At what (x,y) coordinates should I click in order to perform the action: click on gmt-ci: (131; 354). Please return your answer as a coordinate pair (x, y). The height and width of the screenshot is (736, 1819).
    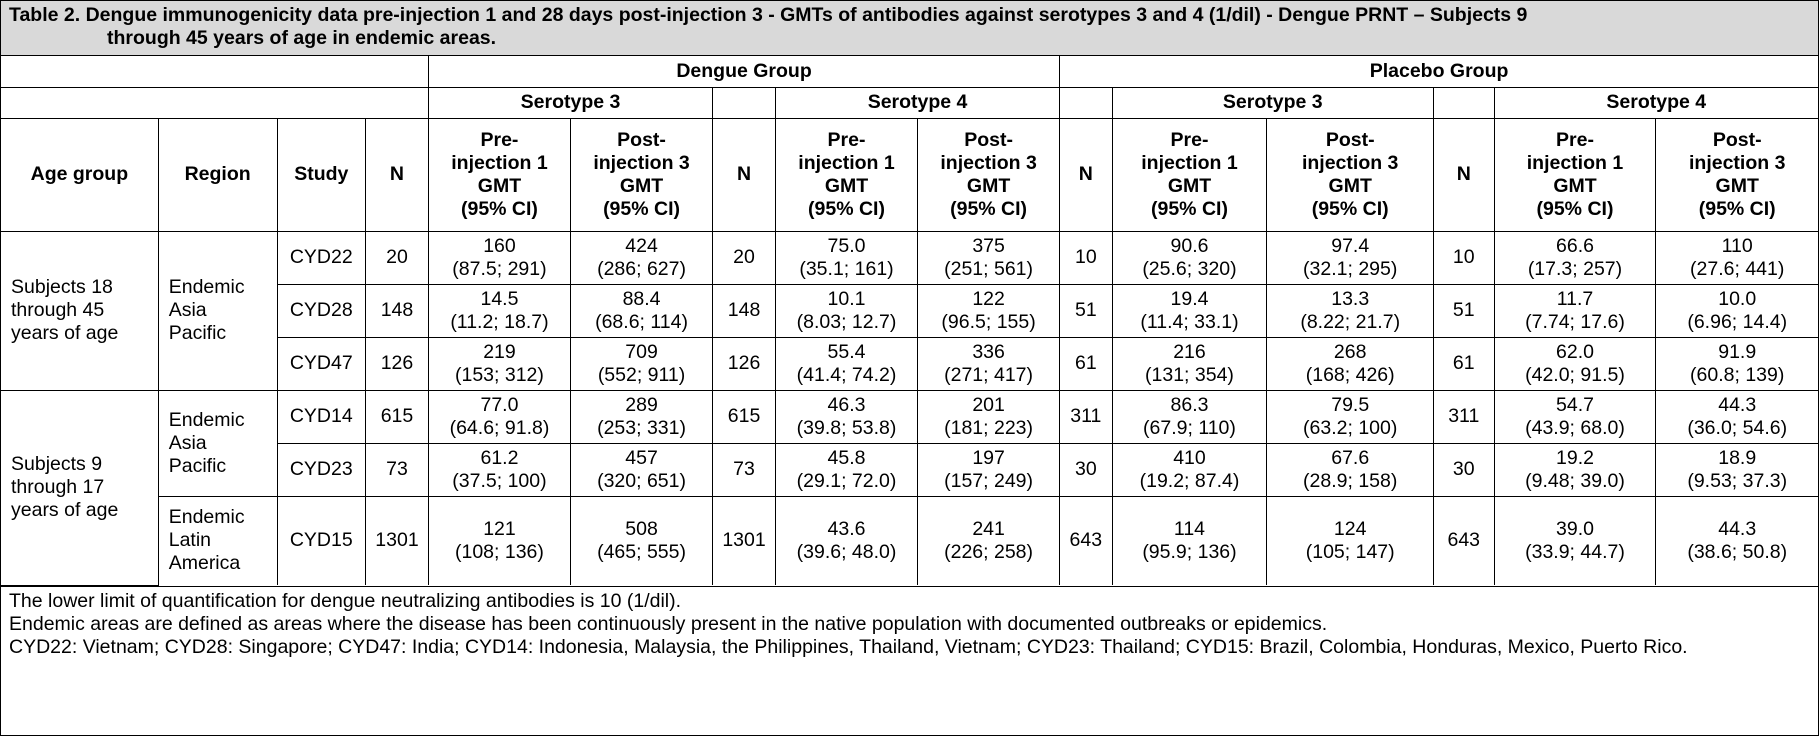
    Looking at the image, I should click on (1189, 374).